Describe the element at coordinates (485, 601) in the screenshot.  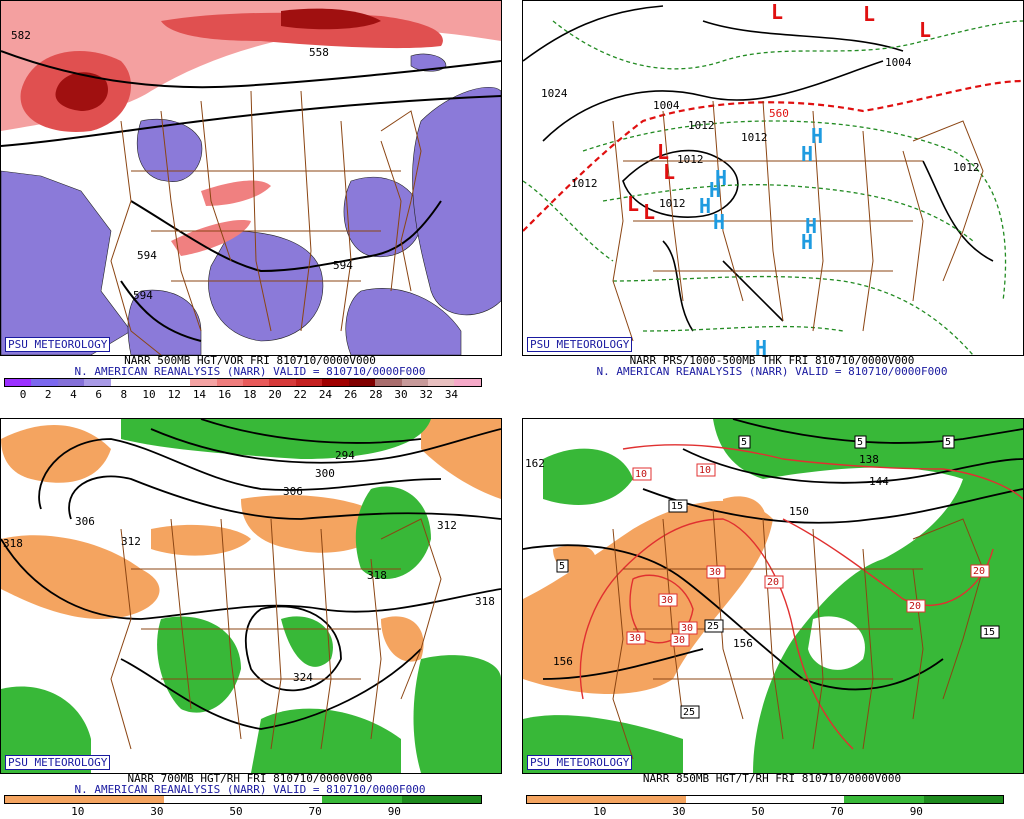
I see `contour-label: 318` at that location.